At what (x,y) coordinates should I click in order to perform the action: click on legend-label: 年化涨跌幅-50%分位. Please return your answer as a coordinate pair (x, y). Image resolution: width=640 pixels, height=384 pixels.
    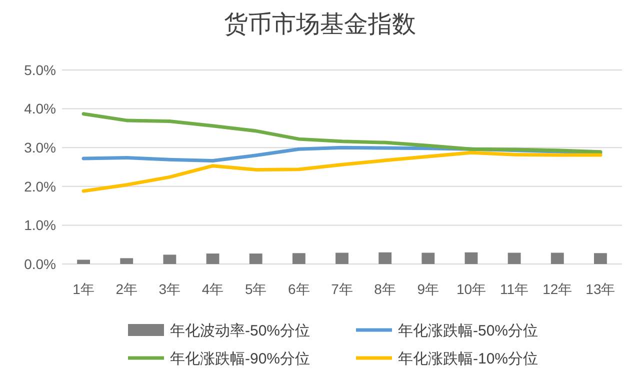
    Looking at the image, I should click on (468, 331).